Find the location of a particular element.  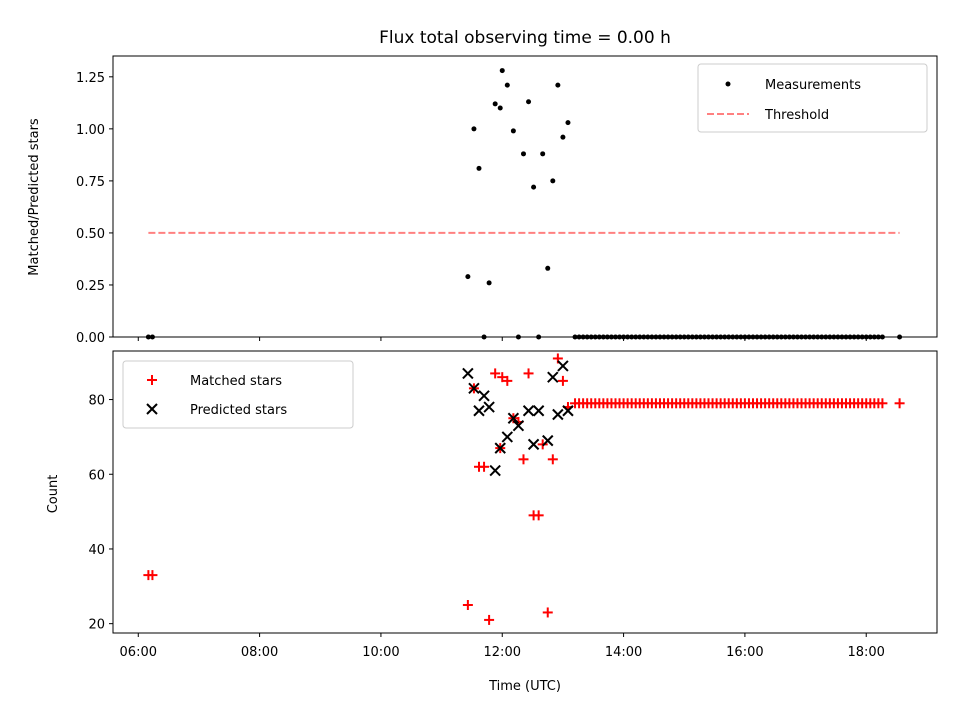

bottom-y-tick-label: 20 is located at coordinates (96, 625).